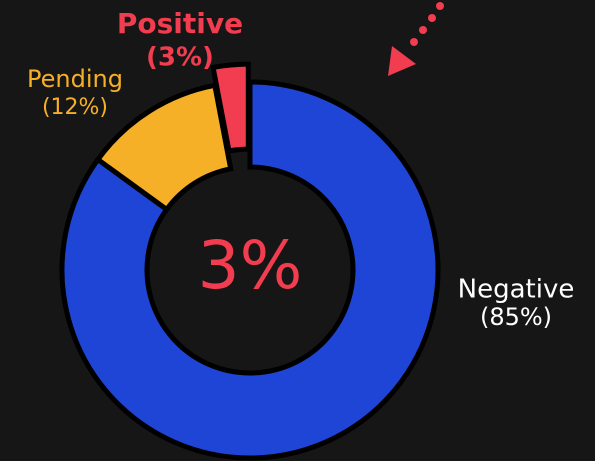 The image size is (595, 461). I want to click on center-label: 3%, so click(250, 265).